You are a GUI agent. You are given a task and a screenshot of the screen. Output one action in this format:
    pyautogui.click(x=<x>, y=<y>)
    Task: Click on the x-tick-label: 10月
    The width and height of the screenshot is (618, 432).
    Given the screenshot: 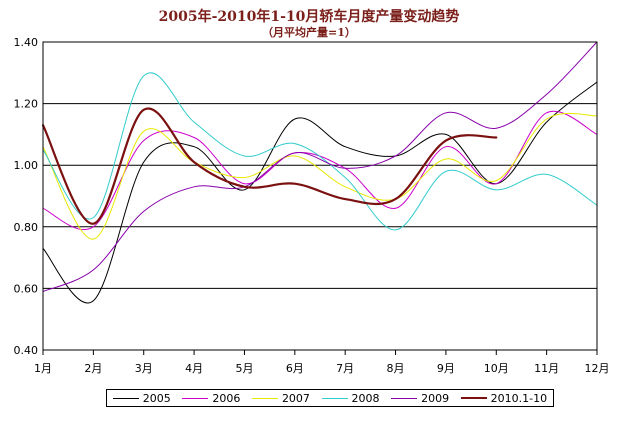 What is the action you would take?
    pyautogui.click(x=496, y=368)
    